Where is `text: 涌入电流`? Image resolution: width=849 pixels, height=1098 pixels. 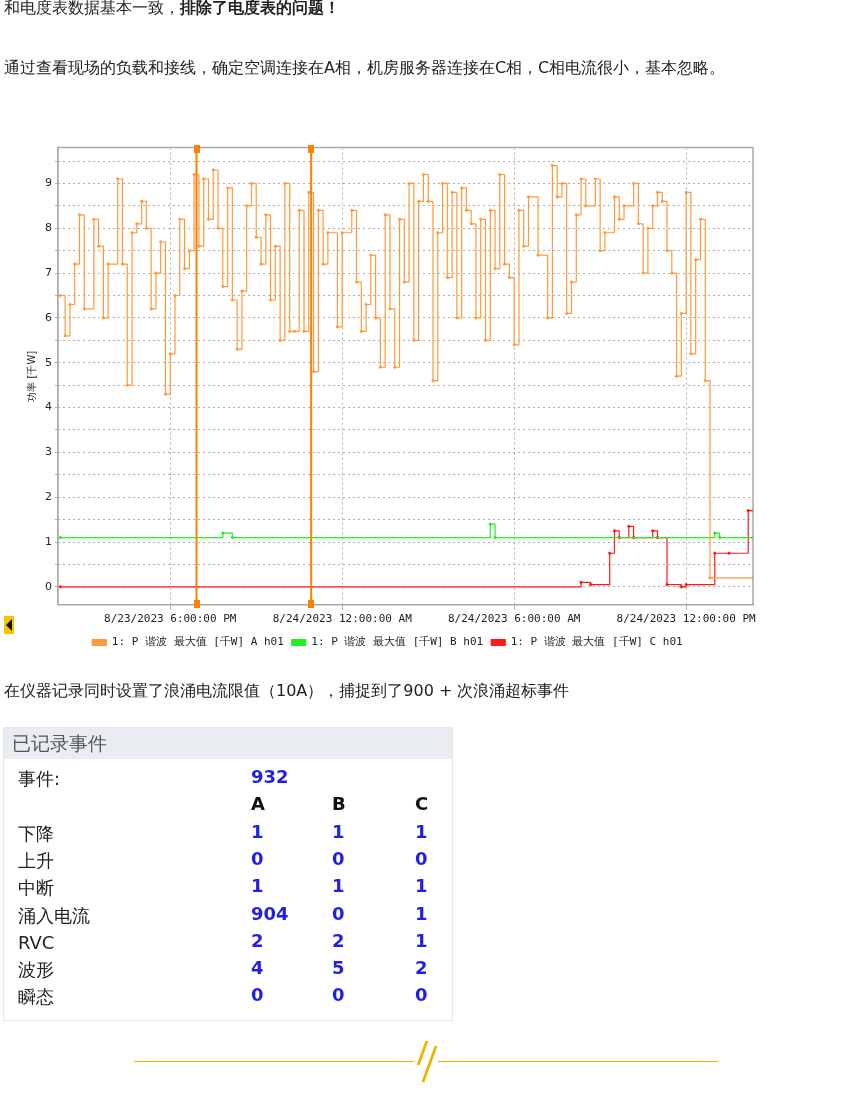
text: 涌入电流 is located at coordinates (54, 915).